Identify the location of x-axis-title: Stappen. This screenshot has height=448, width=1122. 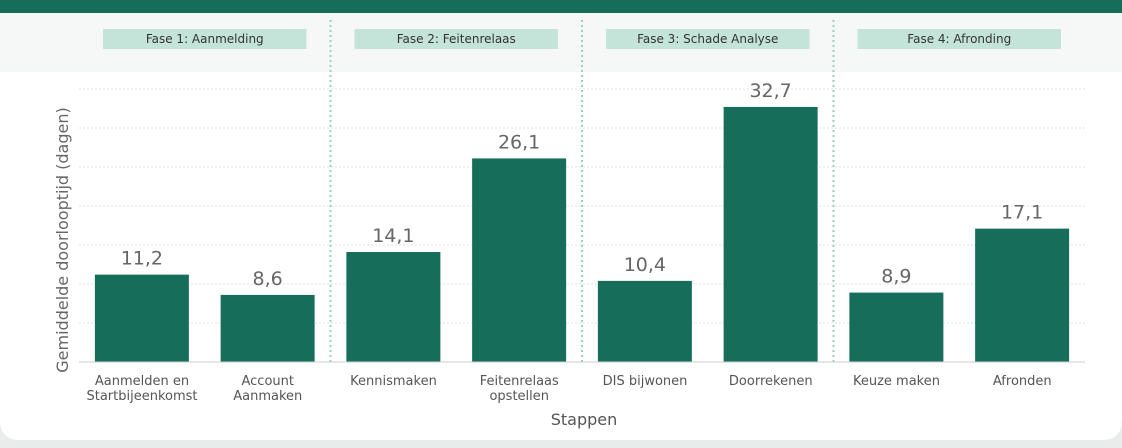
(584, 419).